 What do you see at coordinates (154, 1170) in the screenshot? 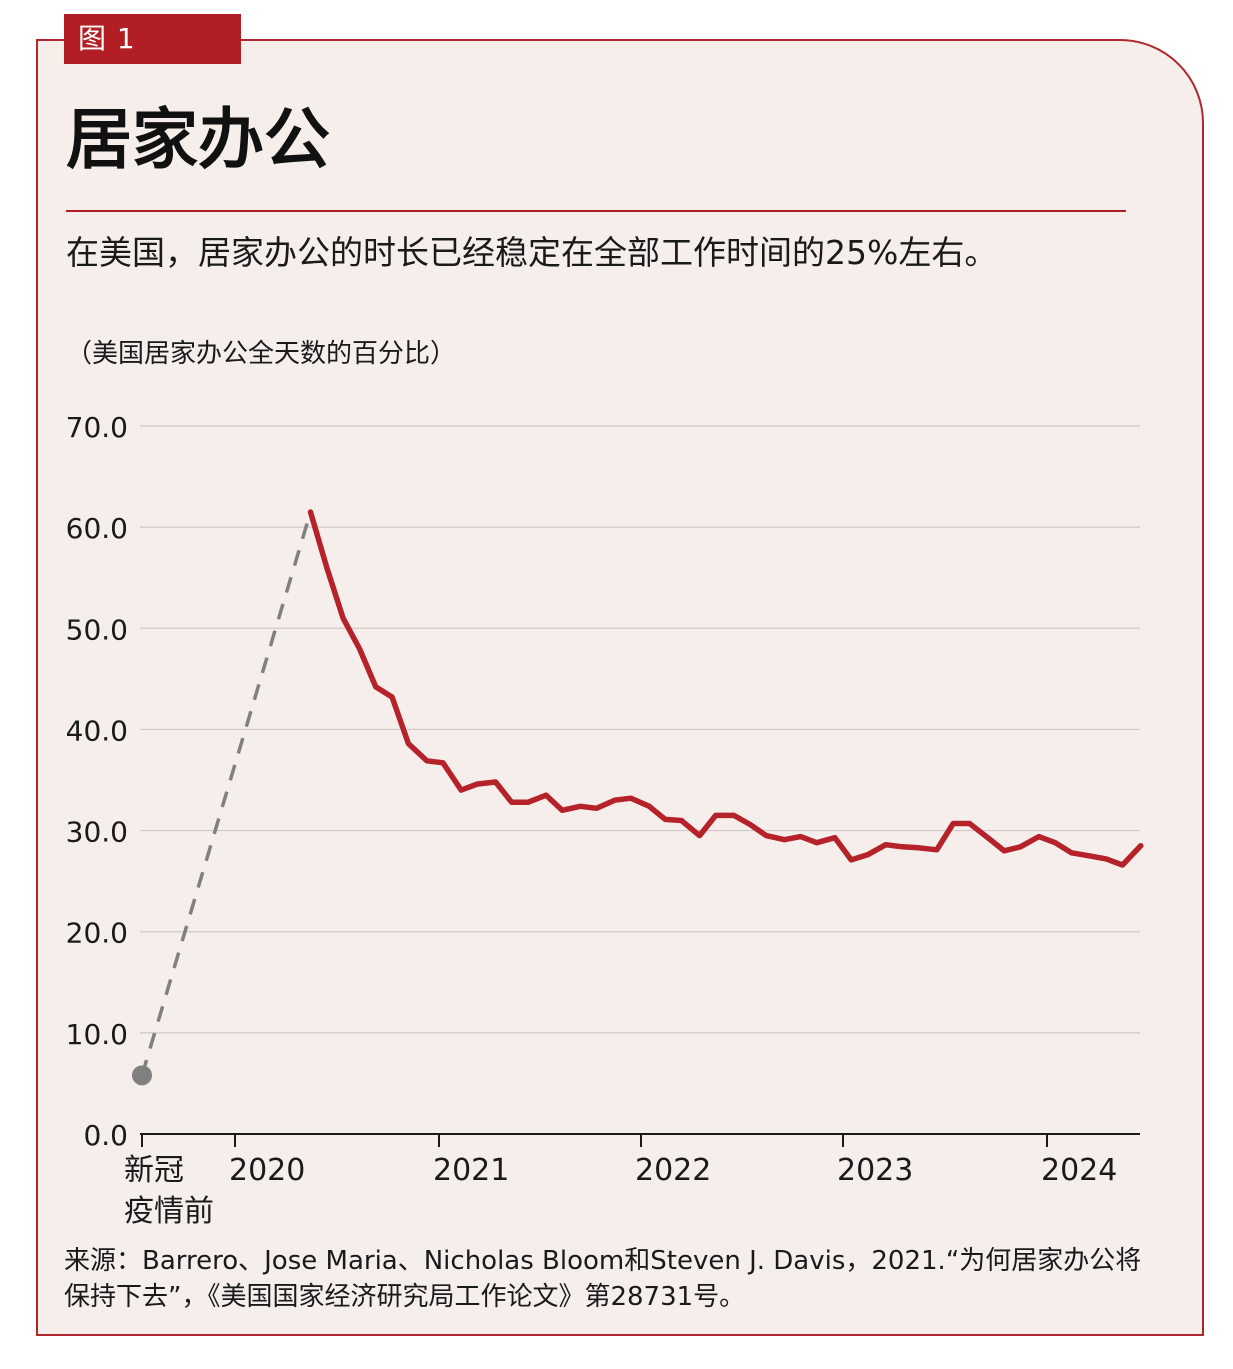
I see `x-tick-label: 新冠` at bounding box center [154, 1170].